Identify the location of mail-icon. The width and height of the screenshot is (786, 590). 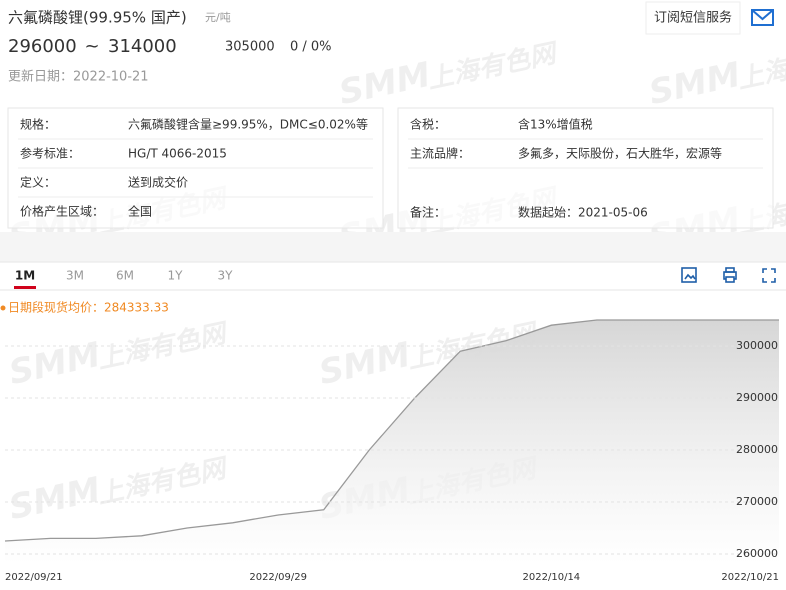
(762, 17).